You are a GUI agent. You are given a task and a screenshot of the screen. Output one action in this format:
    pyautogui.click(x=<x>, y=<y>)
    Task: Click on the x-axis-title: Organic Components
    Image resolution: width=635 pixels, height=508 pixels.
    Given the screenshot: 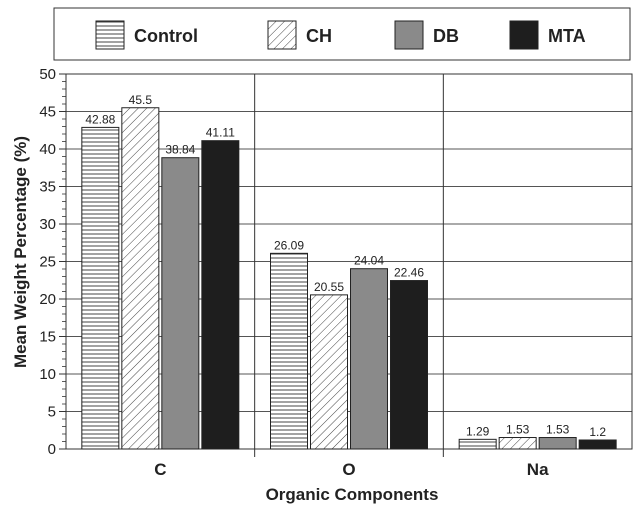 What is the action you would take?
    pyautogui.click(x=352, y=494)
    